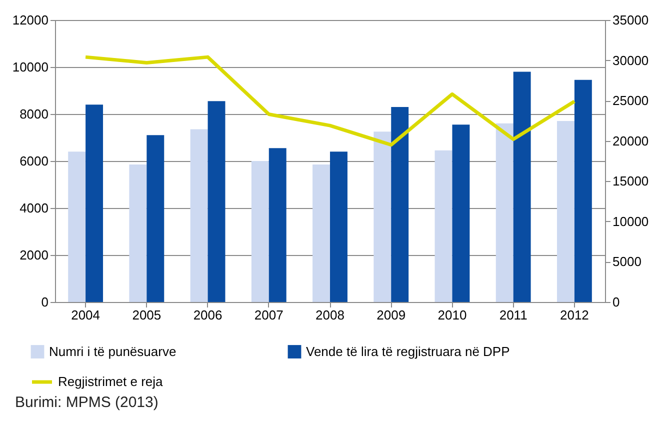 The height and width of the screenshot is (423, 664). What do you see at coordinates (630, 140) in the screenshot?
I see `y2-tick-label: 20000` at bounding box center [630, 140].